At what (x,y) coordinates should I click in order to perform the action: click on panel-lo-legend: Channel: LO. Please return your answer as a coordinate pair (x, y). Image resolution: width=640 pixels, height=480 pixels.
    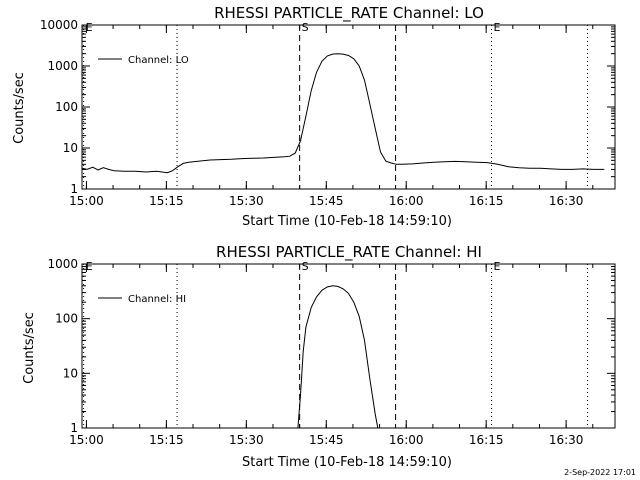
    Looking at the image, I should click on (143, 60).